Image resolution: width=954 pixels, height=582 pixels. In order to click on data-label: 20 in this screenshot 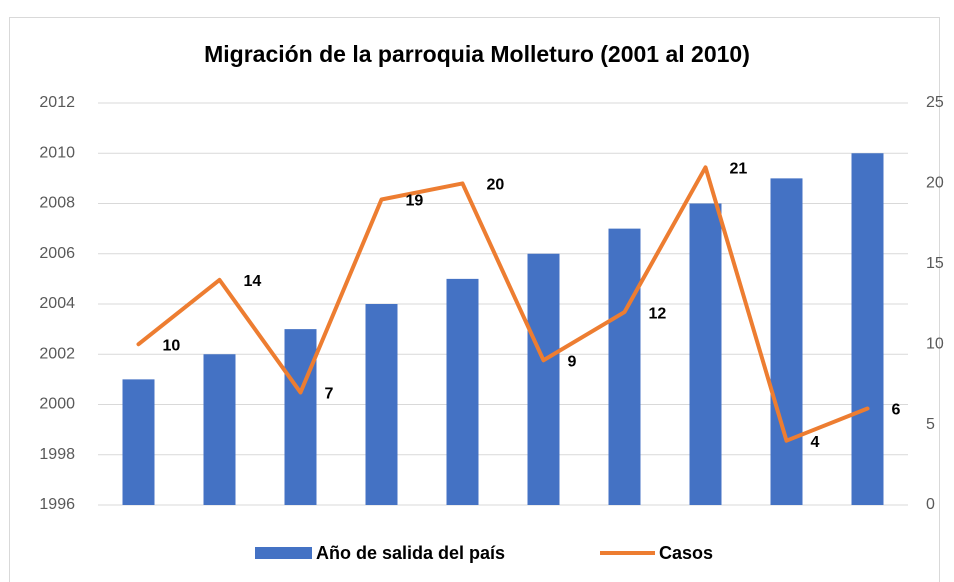, I will do `click(496, 185)`.